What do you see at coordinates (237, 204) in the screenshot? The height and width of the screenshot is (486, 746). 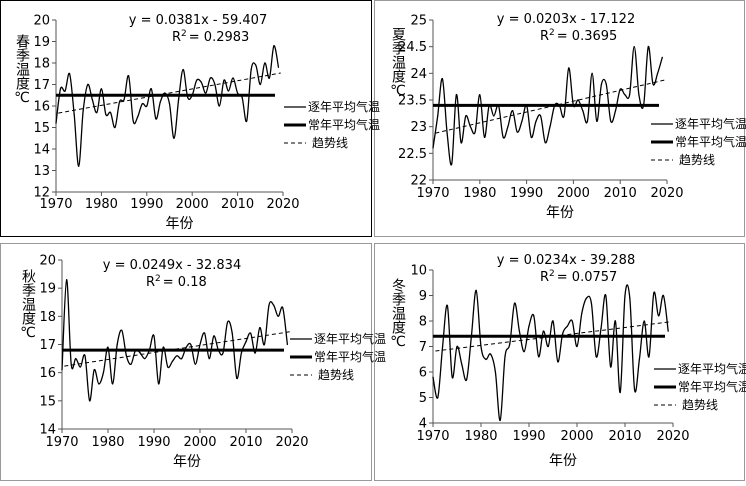 I see `x-tick-label: 2010` at bounding box center [237, 204].